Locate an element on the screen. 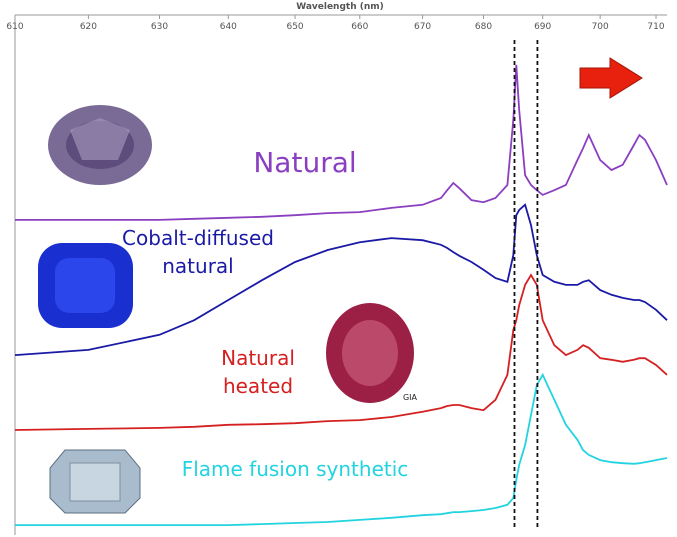 This screenshot has height=537, width=677. x-tick-label: 660 is located at coordinates (359, 27).